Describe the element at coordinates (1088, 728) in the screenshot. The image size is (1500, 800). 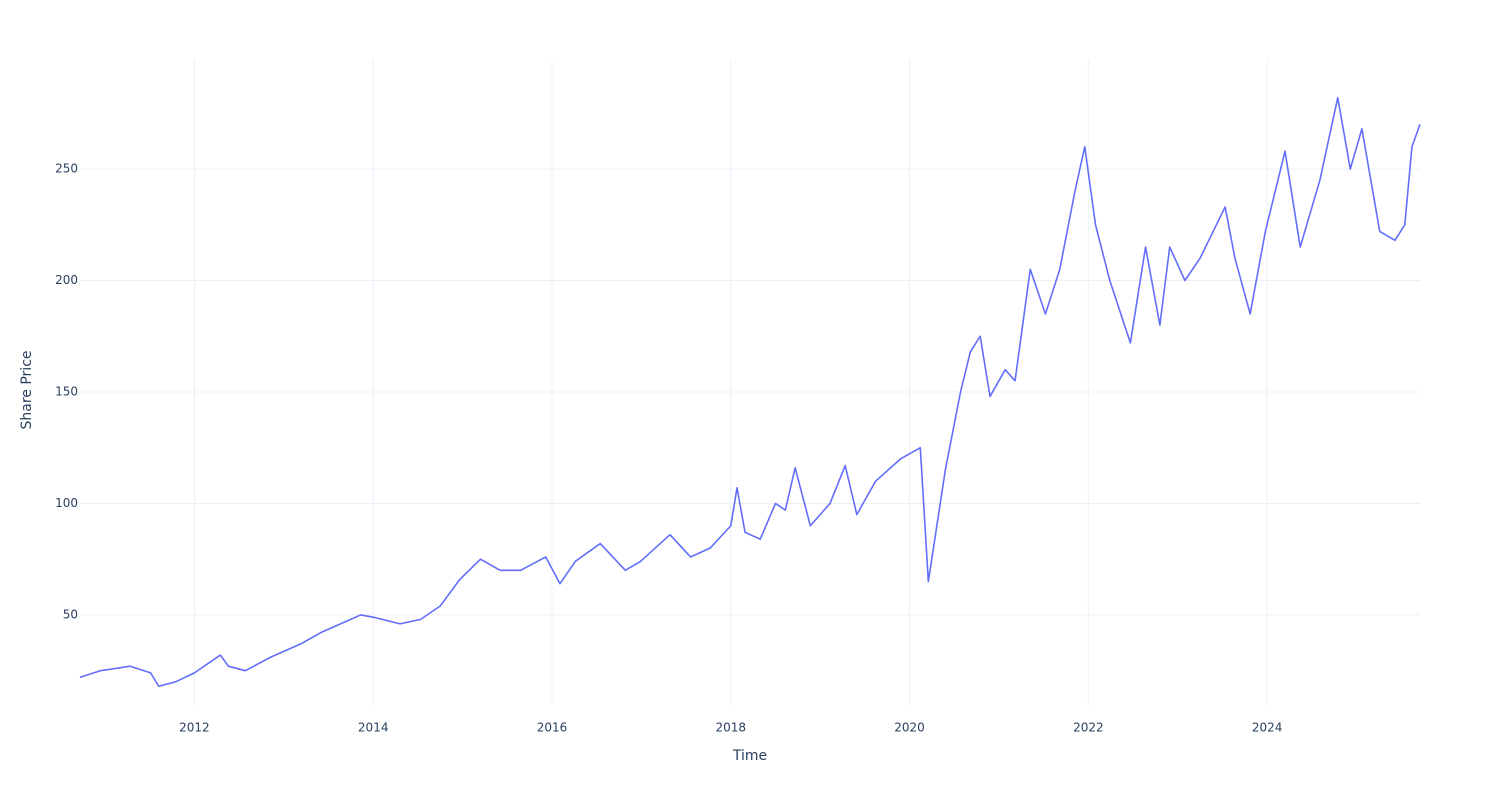
I see `x-tick-label: 2022` at that location.